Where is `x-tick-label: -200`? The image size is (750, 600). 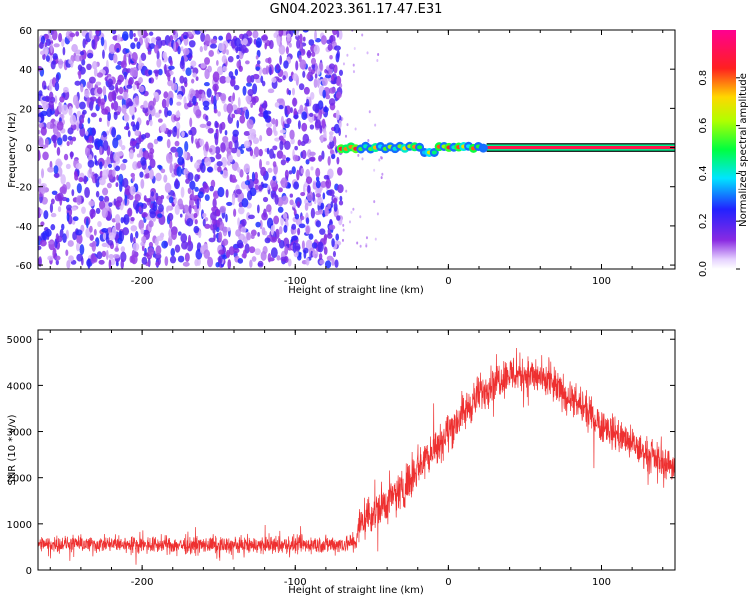 x-tick-label: -200 is located at coordinates (142, 281).